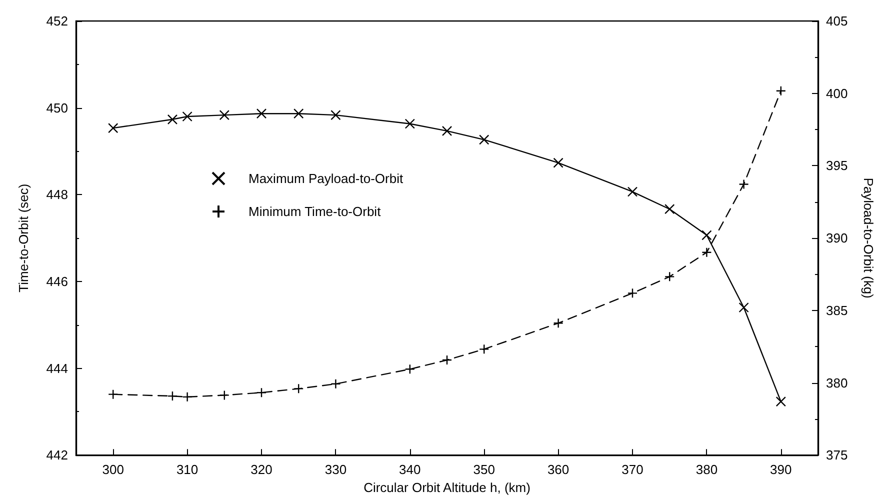  I want to click on y-tick-label: 442, so click(57, 455).